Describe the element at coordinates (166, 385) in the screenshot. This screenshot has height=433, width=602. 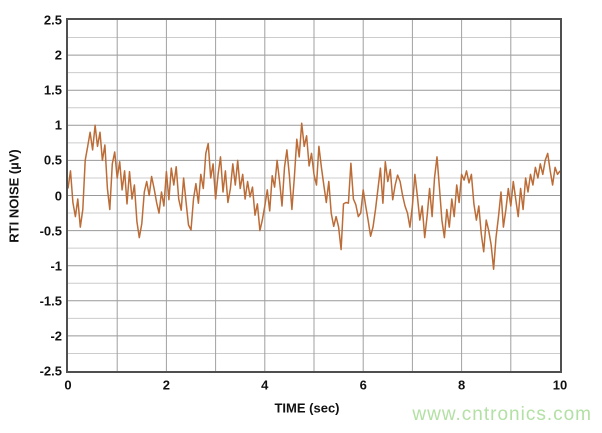
I see `x-tick-label: 2` at that location.